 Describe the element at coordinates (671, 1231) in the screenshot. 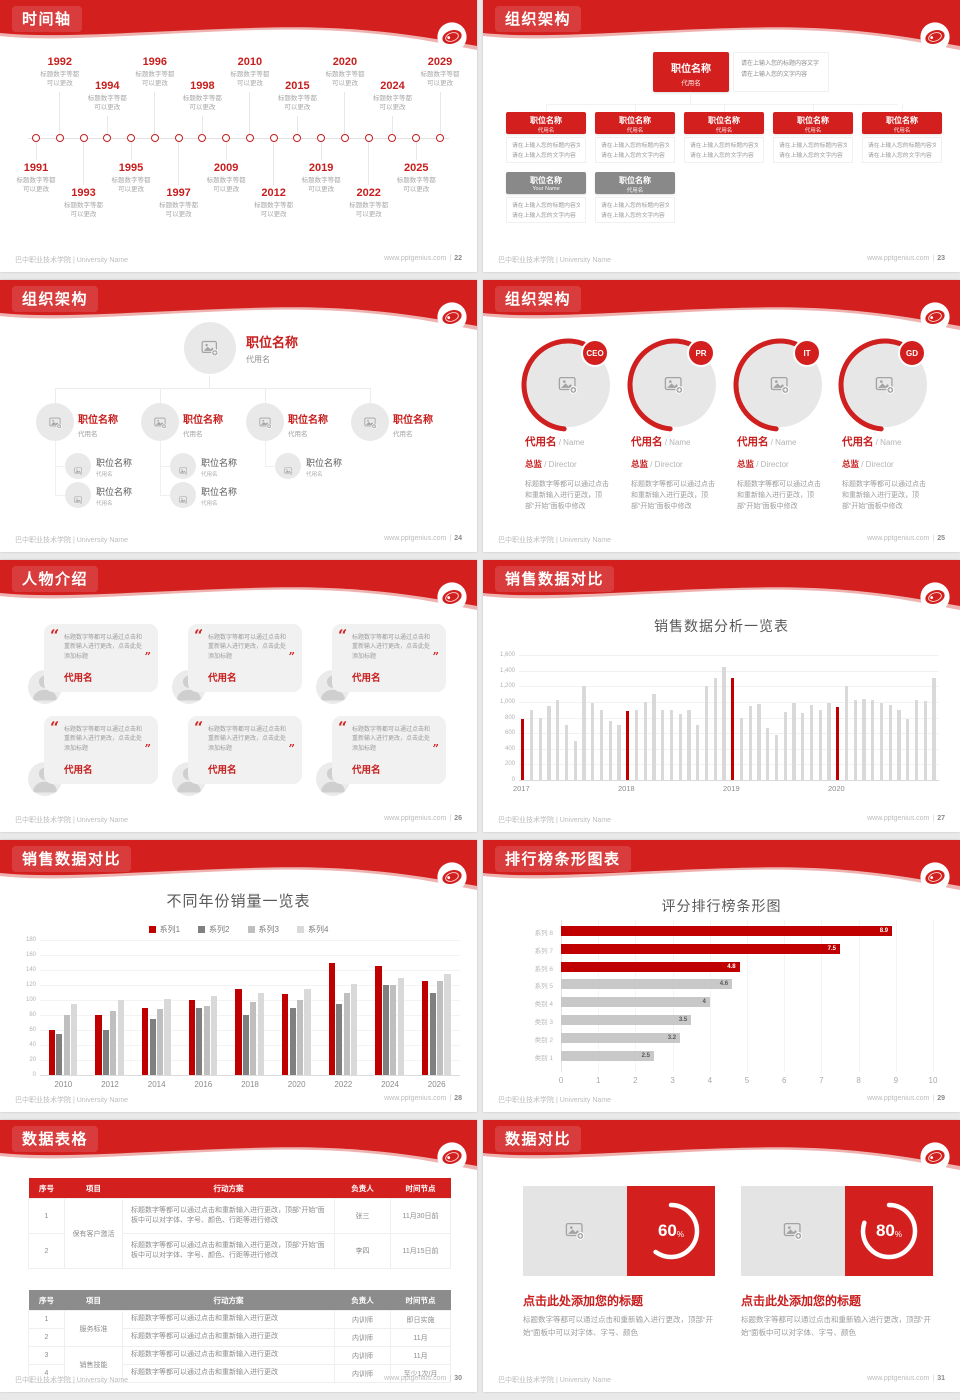

I see `percent-box: 60%` at that location.